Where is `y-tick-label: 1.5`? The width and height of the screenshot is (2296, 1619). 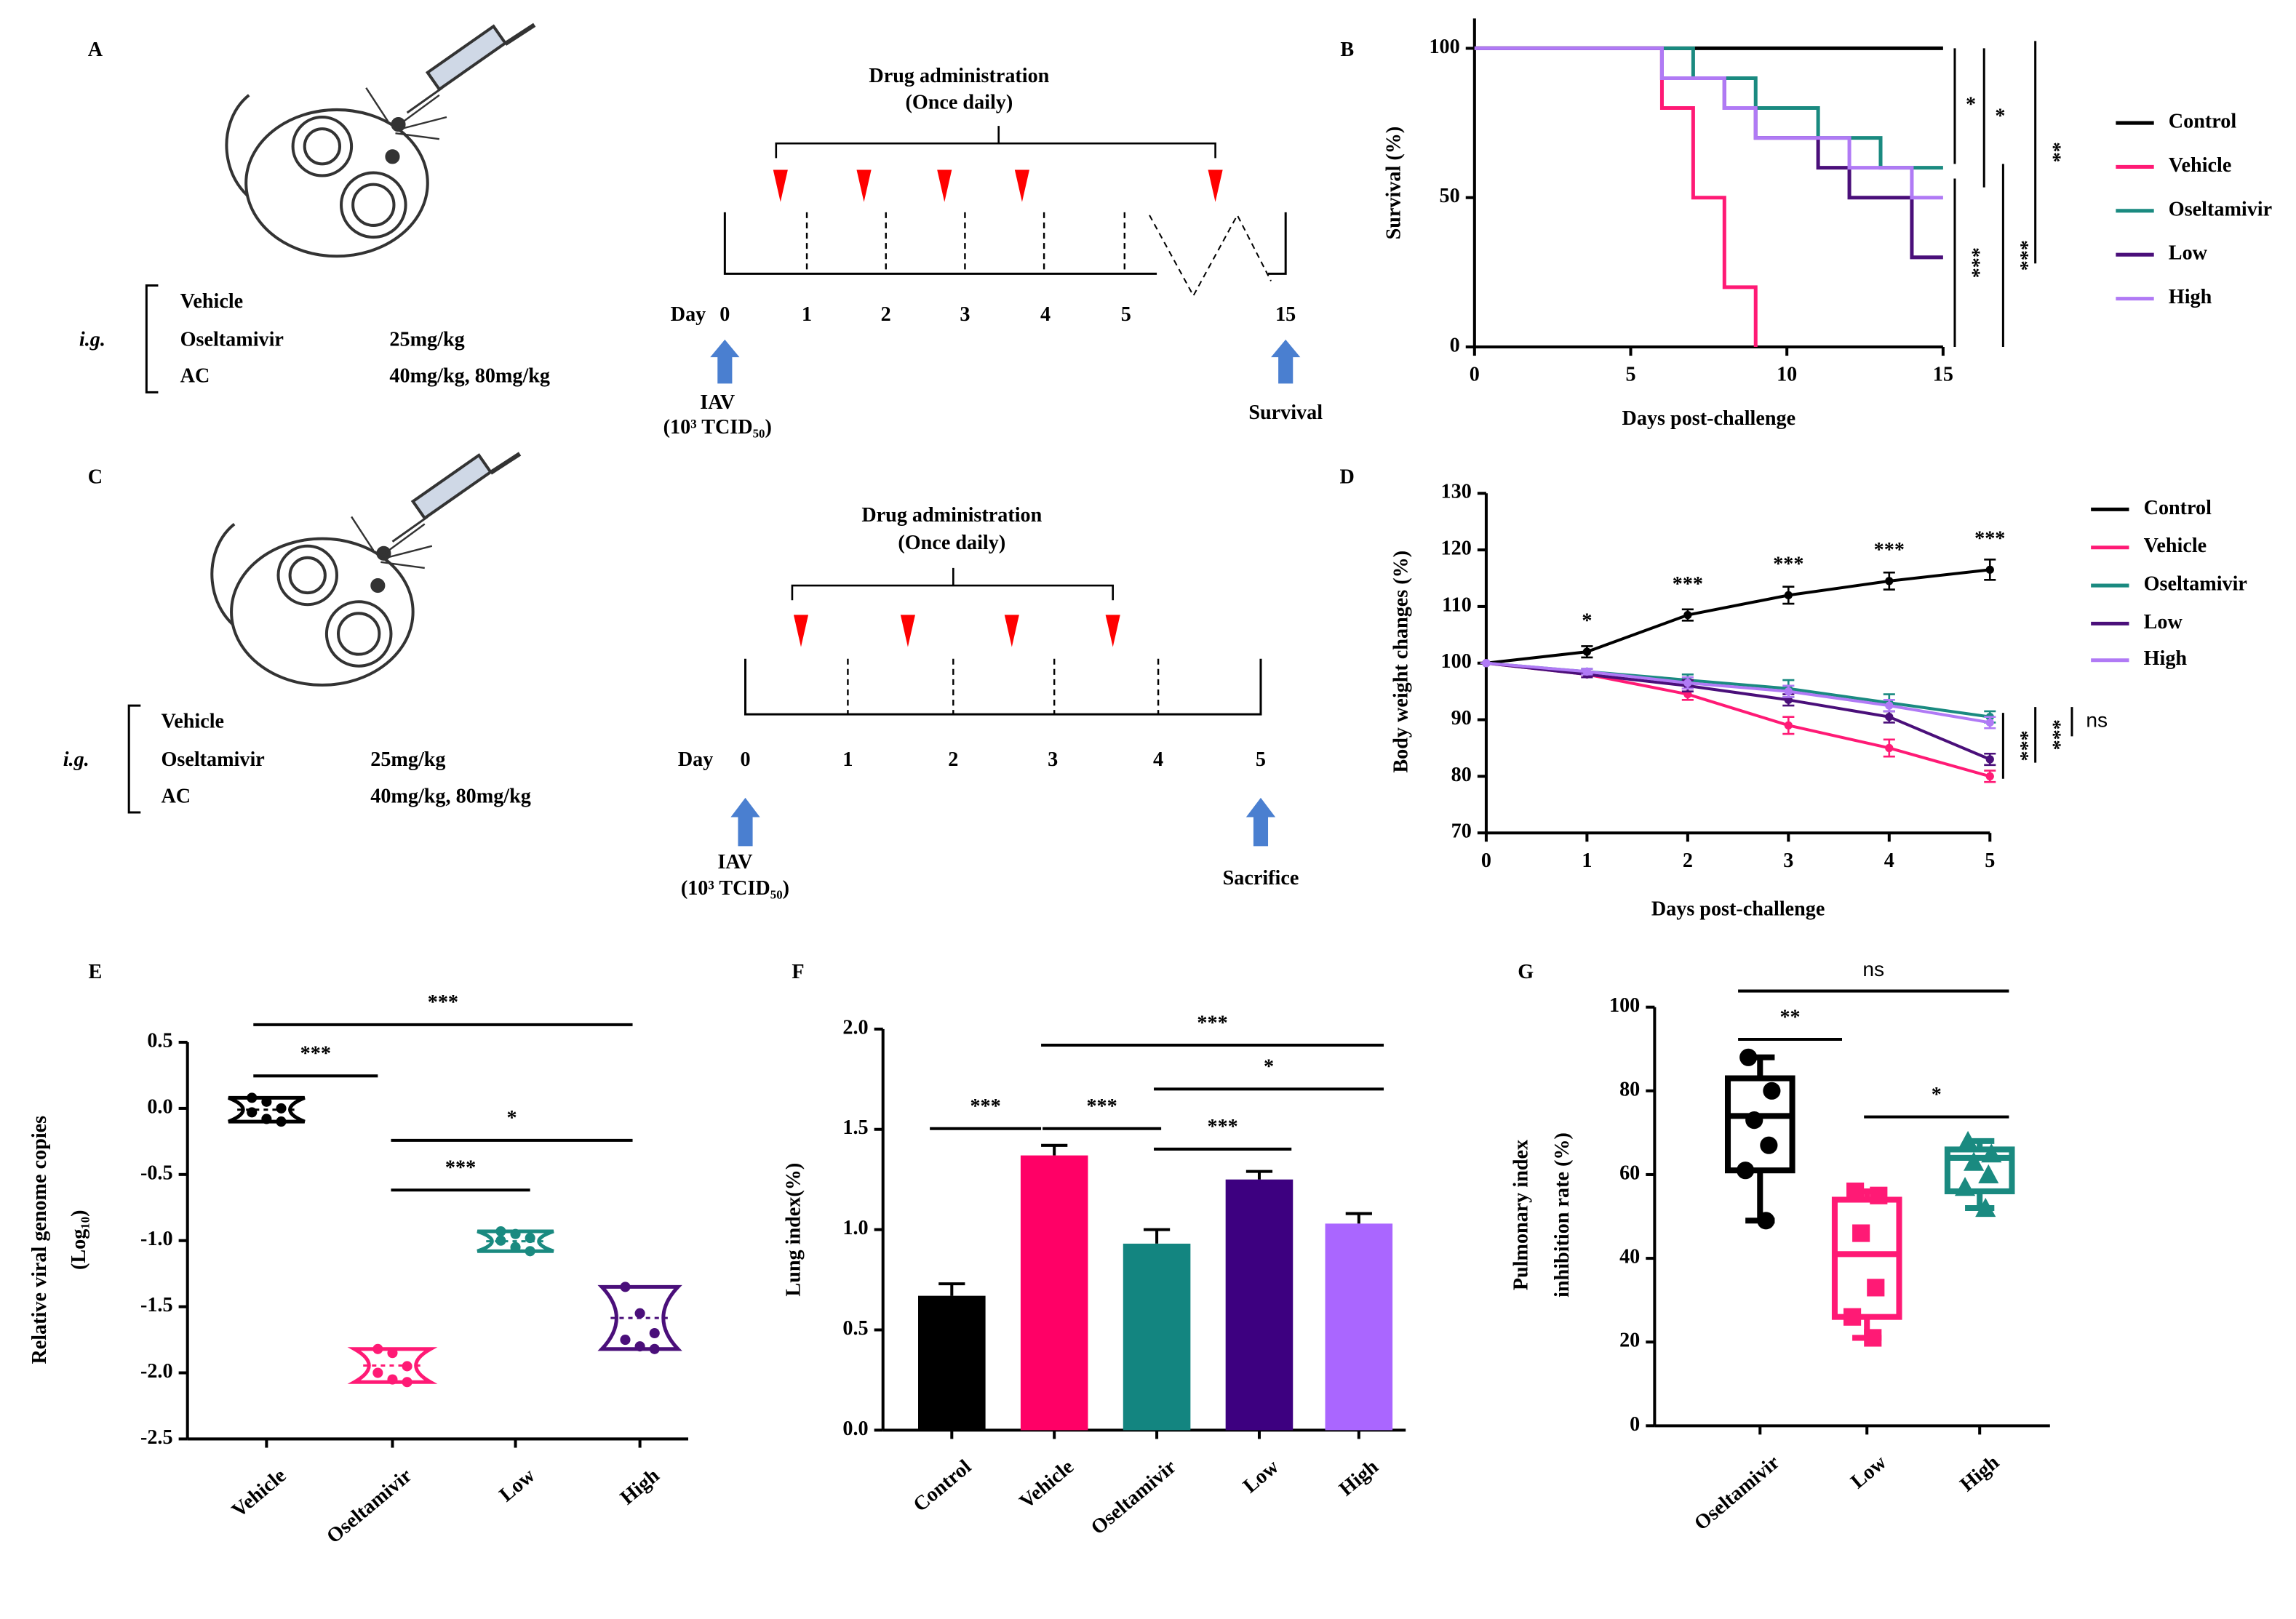
y-tick-label: 1.5 is located at coordinates (855, 1127).